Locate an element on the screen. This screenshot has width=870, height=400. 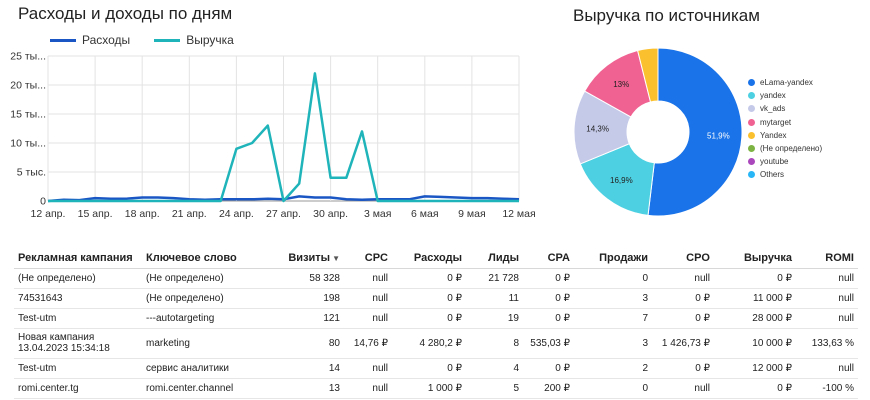
cell-leads: 11 is located at coordinates (494, 298).